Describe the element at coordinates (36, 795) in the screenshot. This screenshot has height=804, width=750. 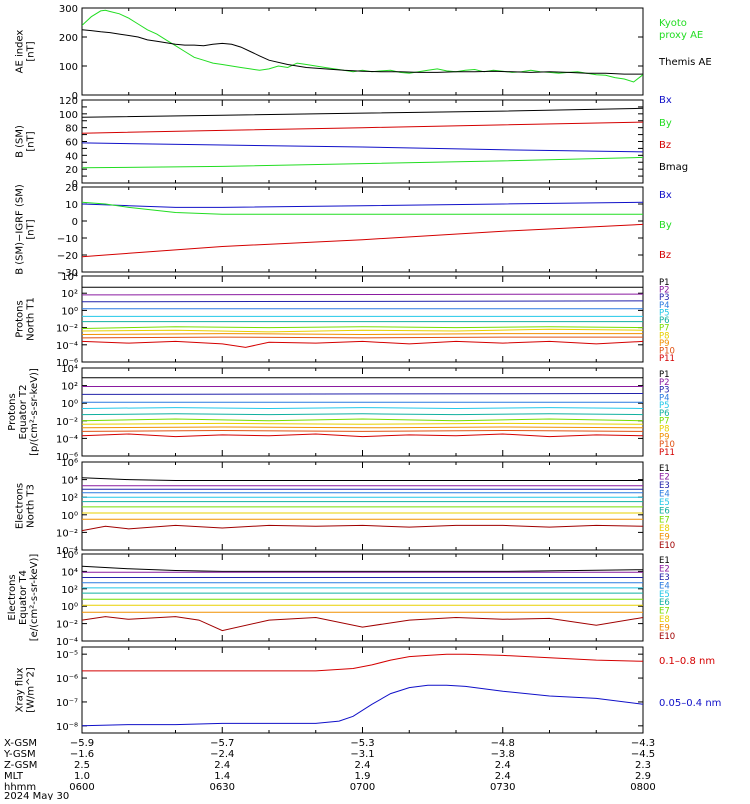
I see `date-label: 2024 May 30` at that location.